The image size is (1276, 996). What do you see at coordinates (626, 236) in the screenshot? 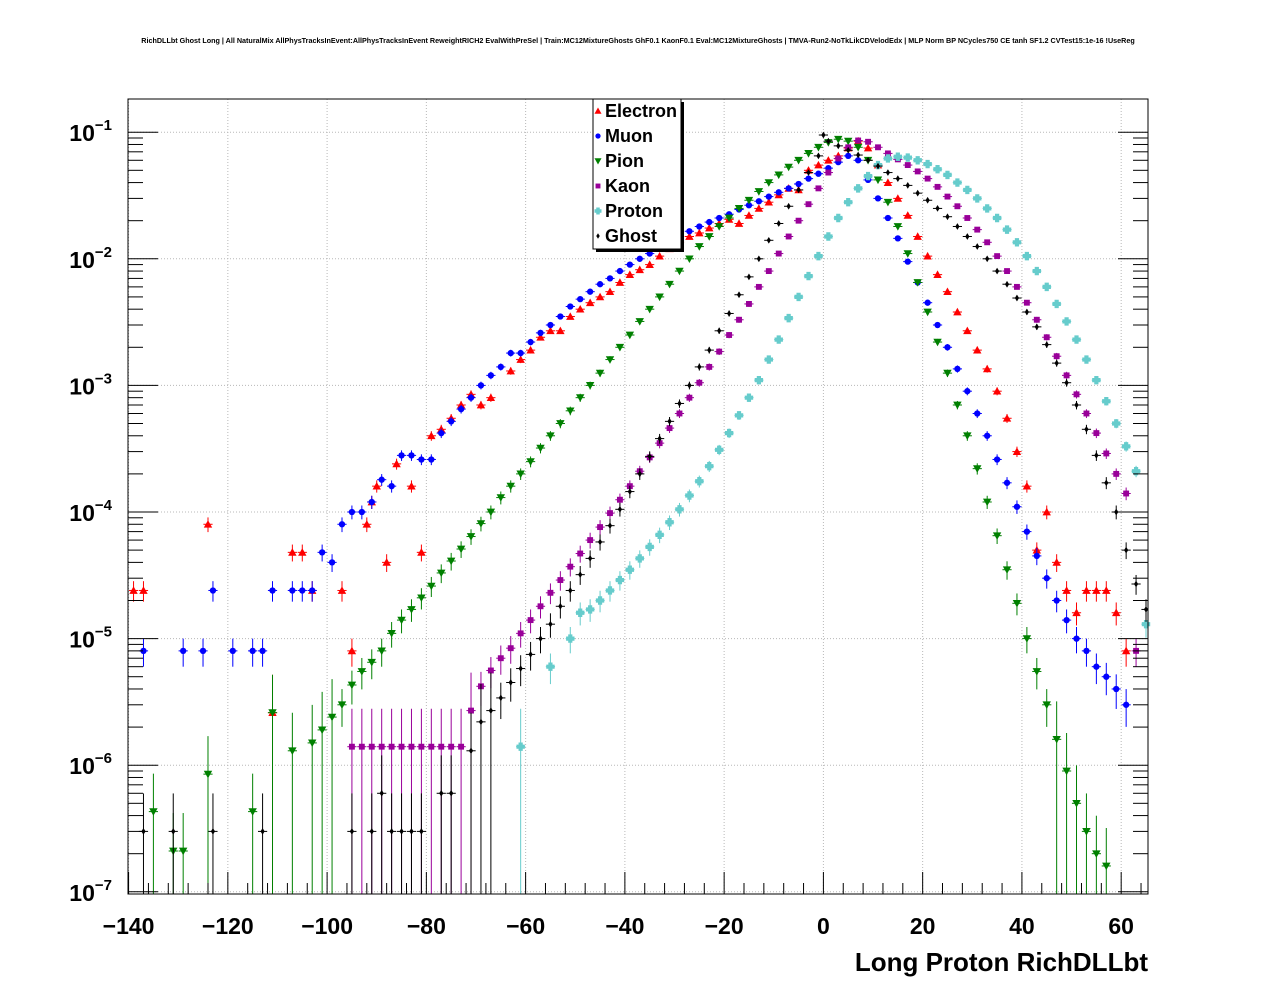
I see `legend-item-ghost: Ghost` at bounding box center [626, 236].